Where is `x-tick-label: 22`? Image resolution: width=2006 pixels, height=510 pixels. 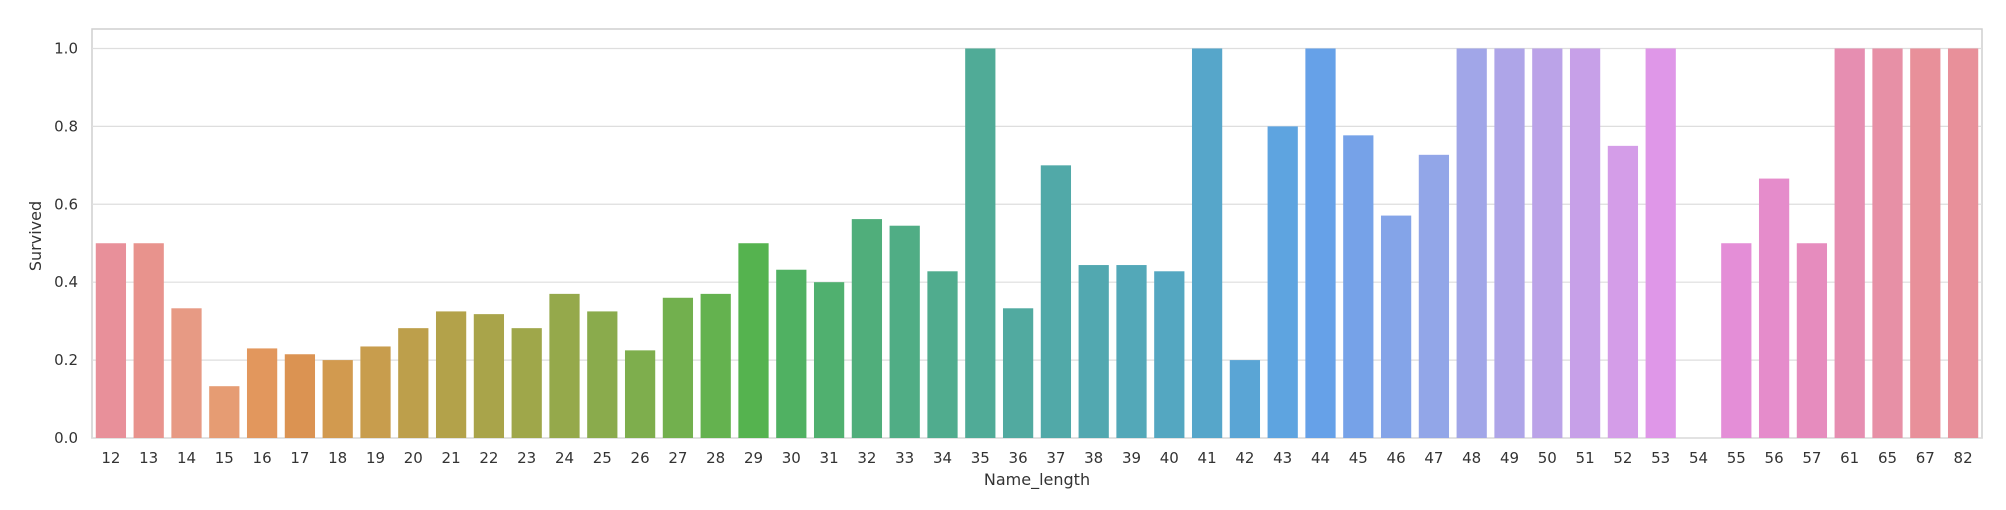
x-tick-label: 22 is located at coordinates (488, 458).